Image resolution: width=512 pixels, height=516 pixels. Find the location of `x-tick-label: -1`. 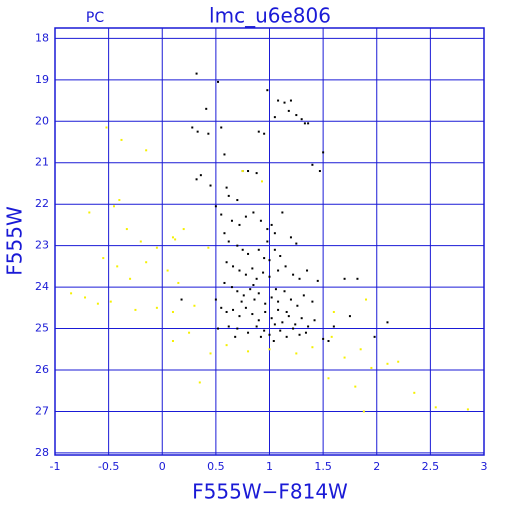

x-tick-label: -1 is located at coordinates (55, 466).